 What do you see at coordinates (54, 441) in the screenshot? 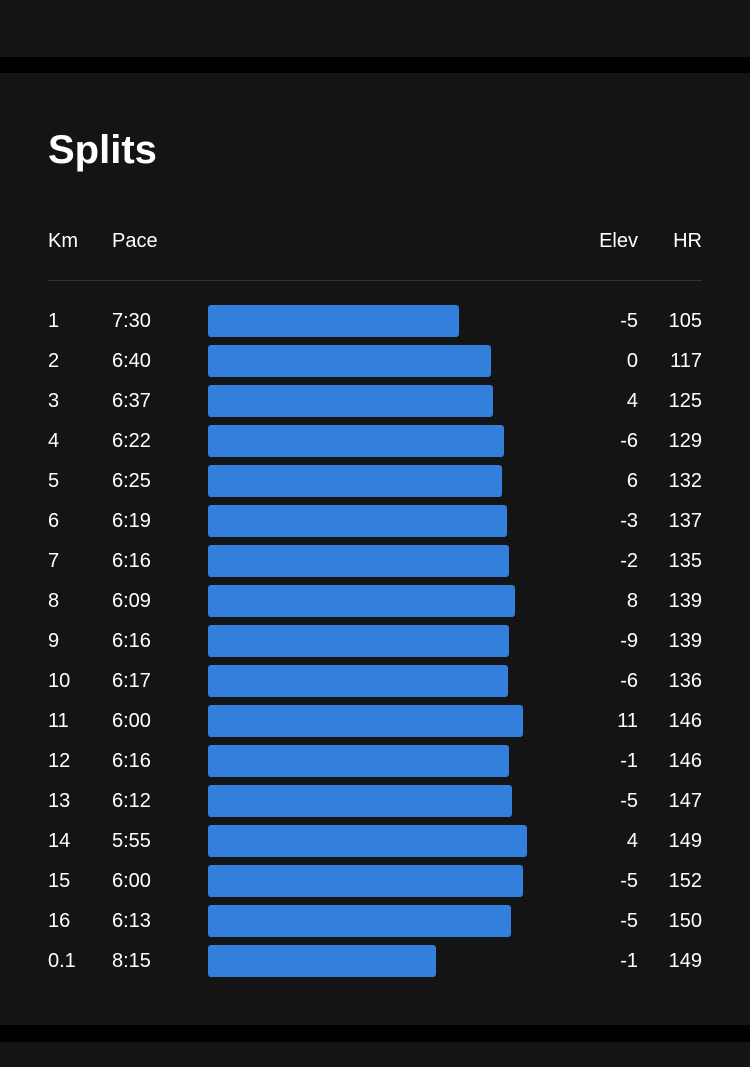
I see `split-km: 4` at bounding box center [54, 441].